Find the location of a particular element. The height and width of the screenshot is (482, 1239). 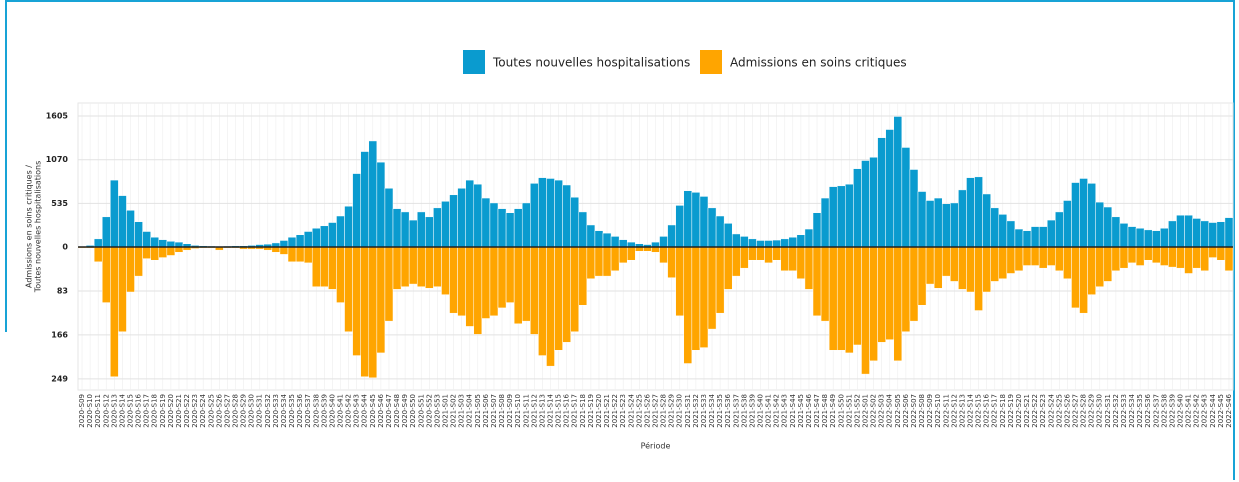

x-tick-label: 2022-S11 is located at coordinates (946, 411).